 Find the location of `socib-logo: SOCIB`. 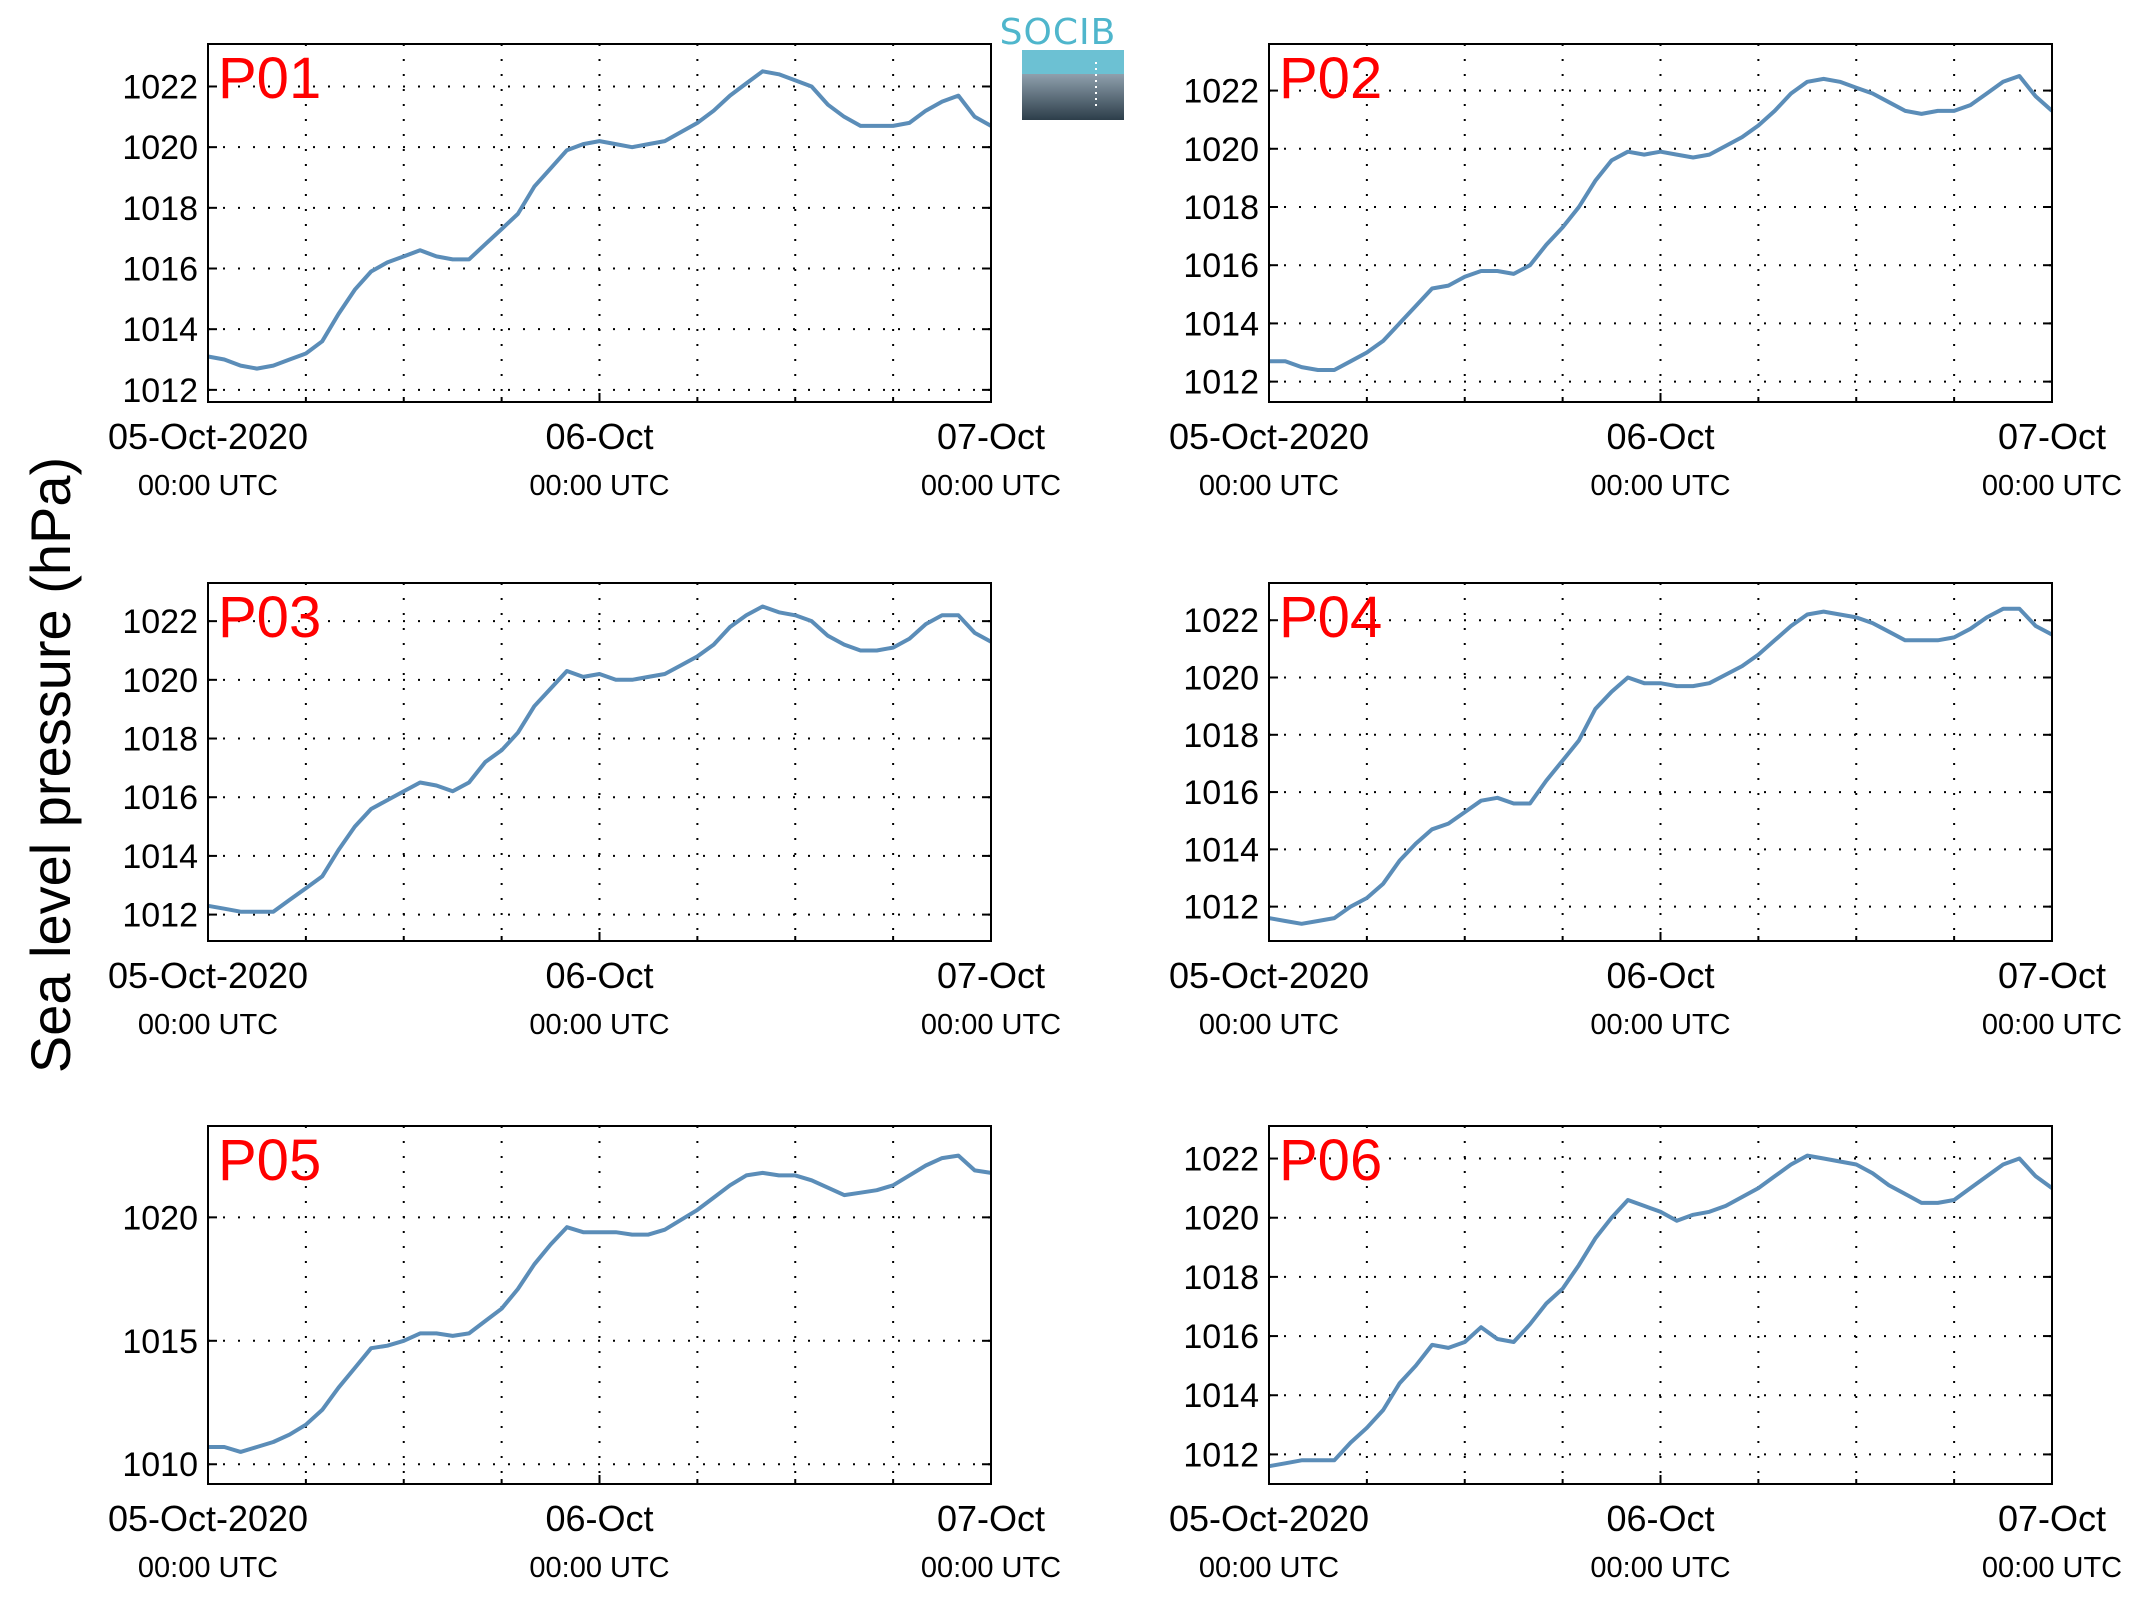

socib-logo: SOCIB is located at coordinates (1062, 66).